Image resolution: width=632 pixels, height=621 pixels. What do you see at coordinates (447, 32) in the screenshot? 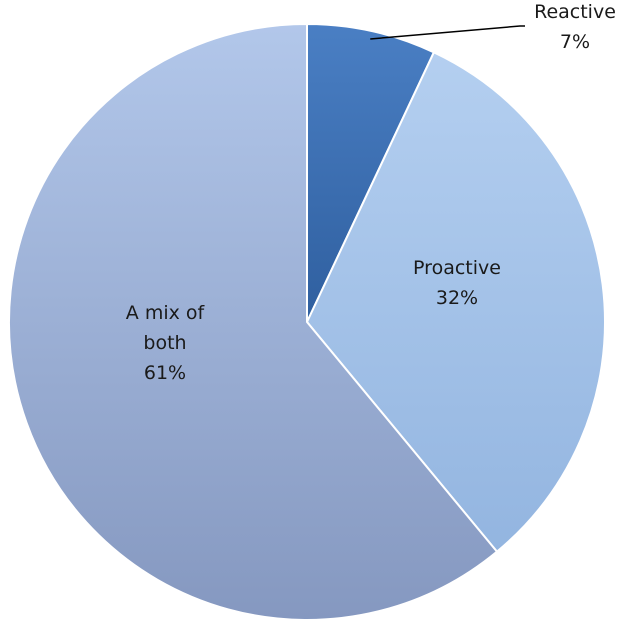
I see `leader-line-reactive` at bounding box center [447, 32].